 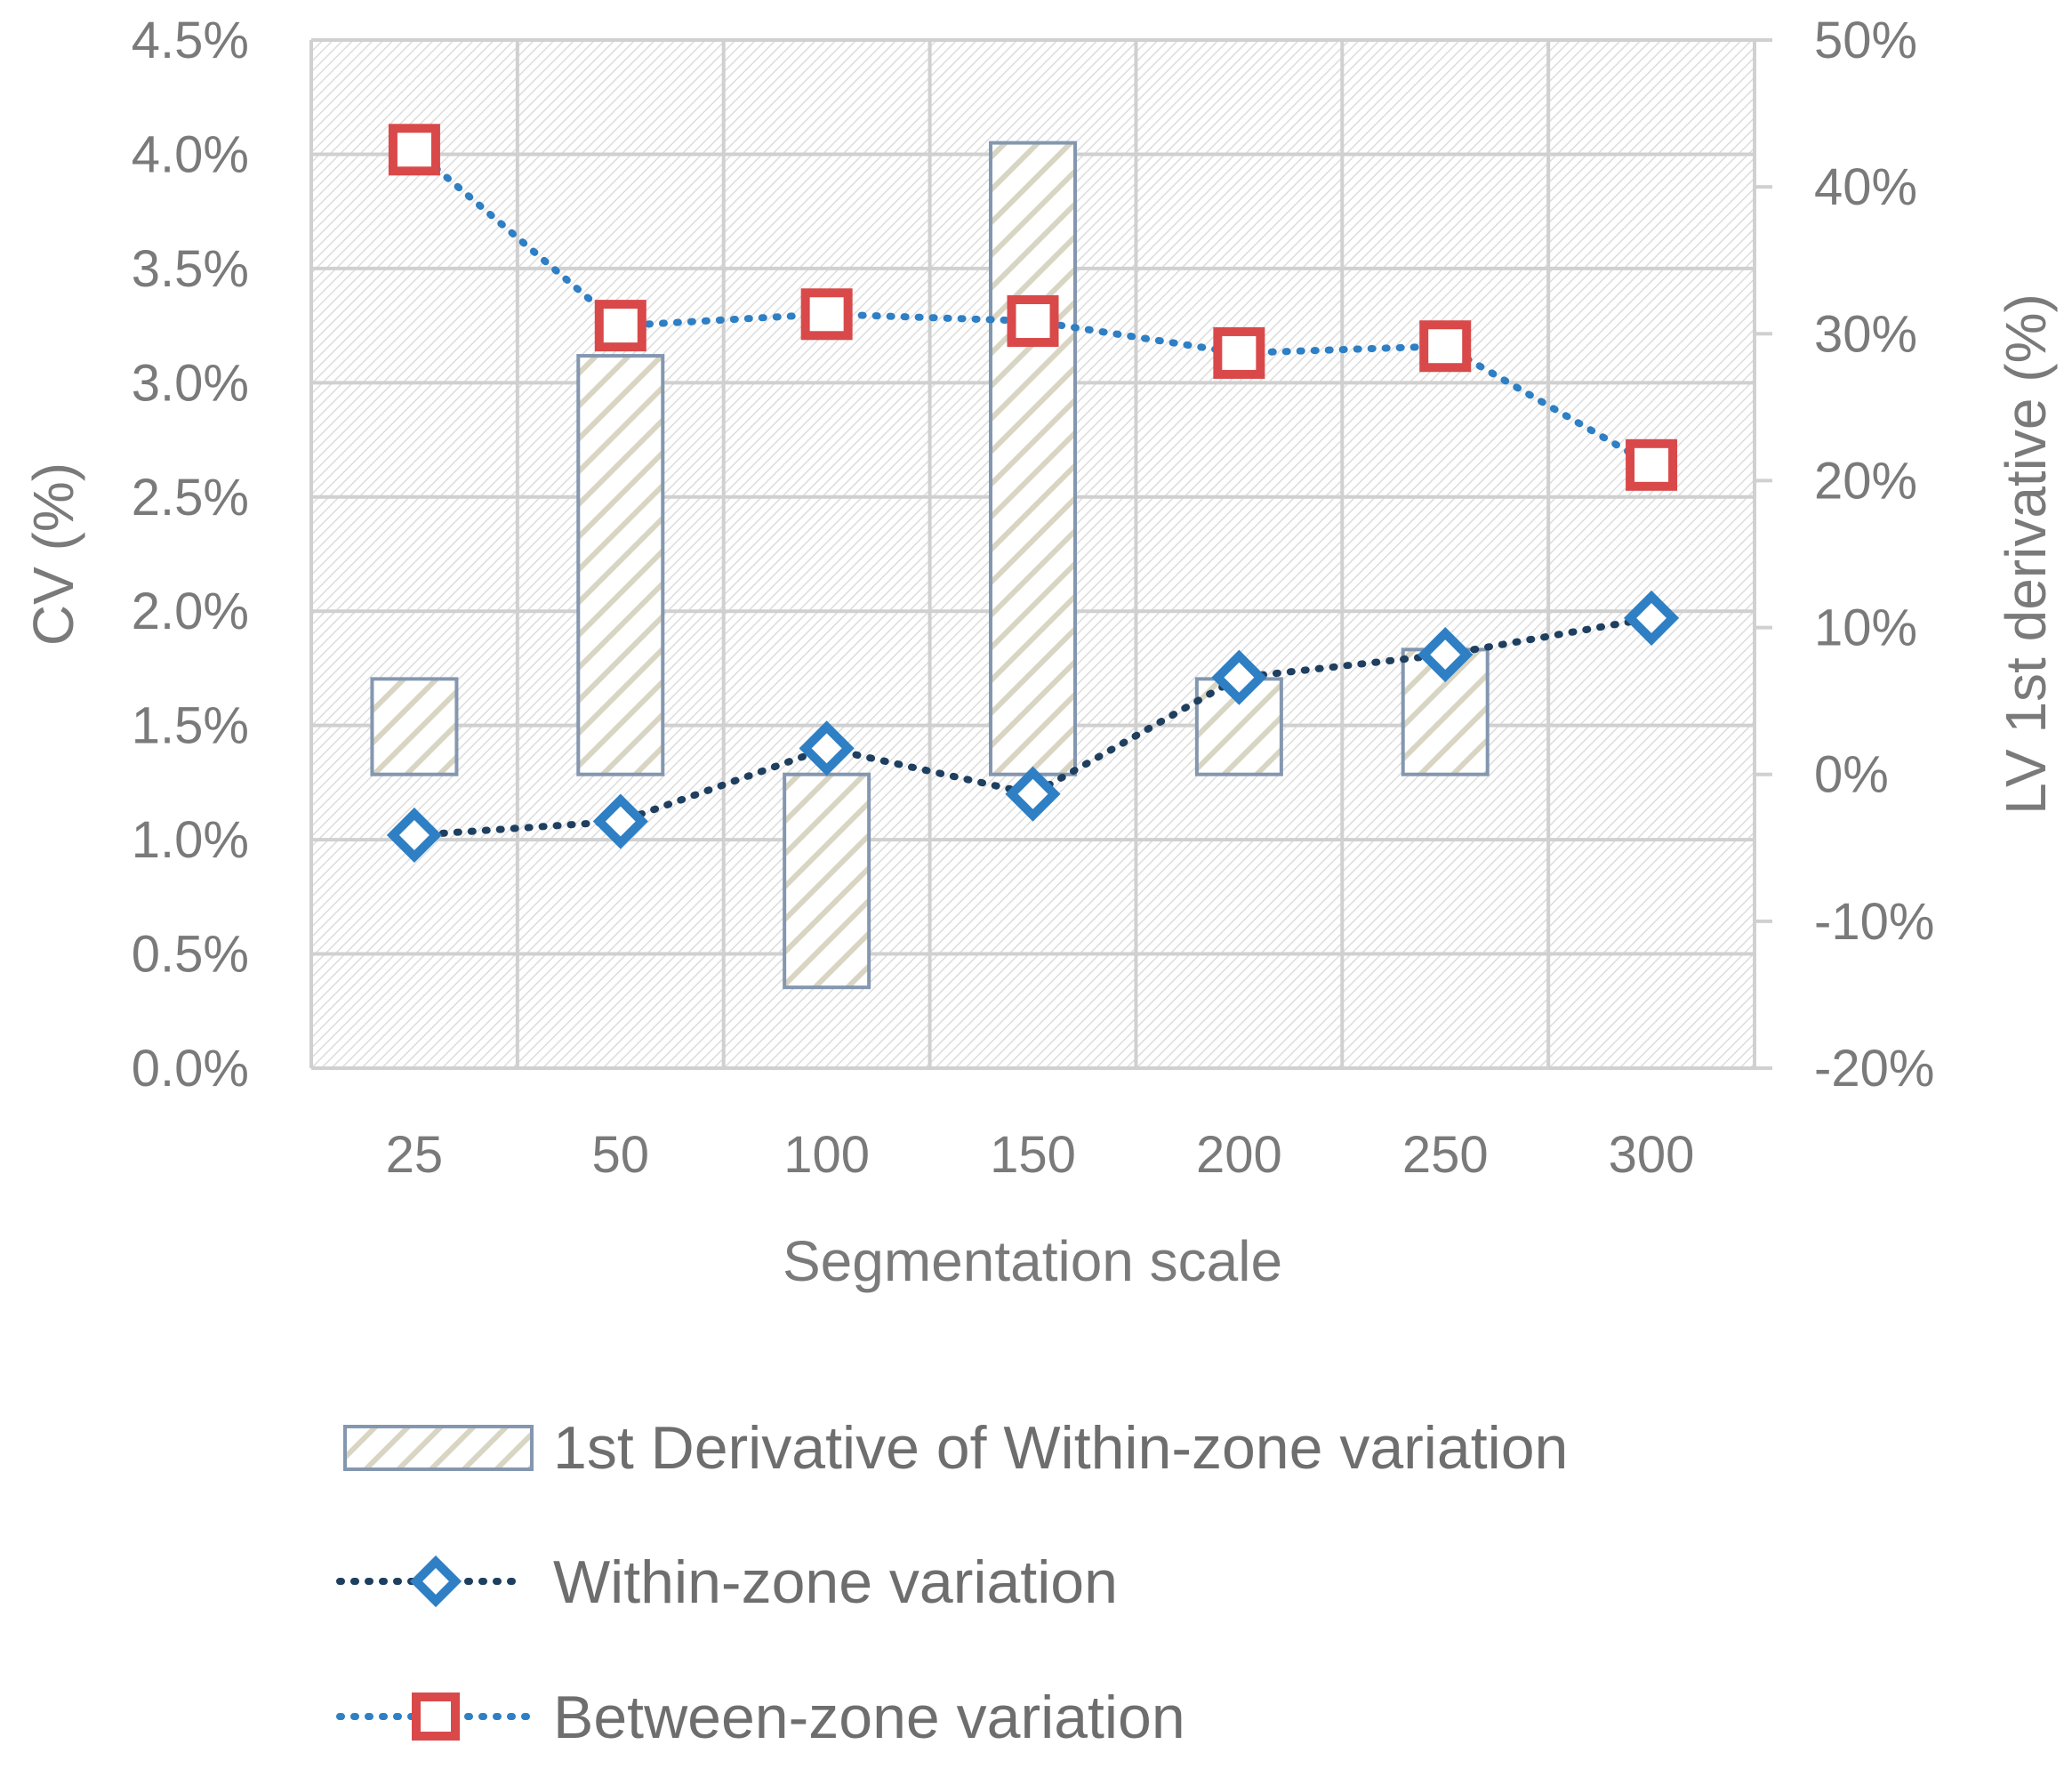 What do you see at coordinates (53, 554) in the screenshot?
I see `y-axis-title: CV (%)` at bounding box center [53, 554].